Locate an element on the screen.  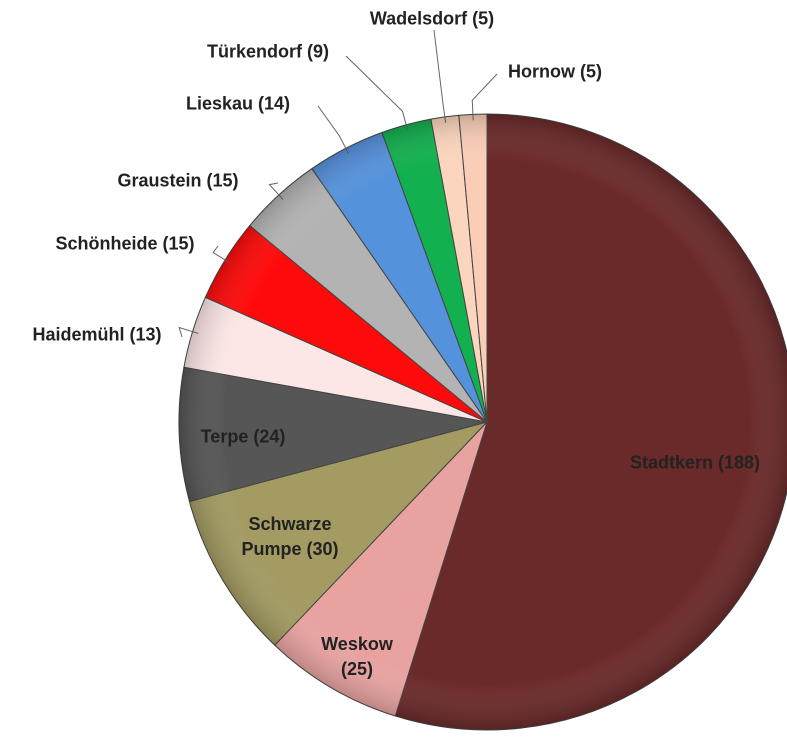
slice-label: Weskow (25) is located at coordinates (357, 656).